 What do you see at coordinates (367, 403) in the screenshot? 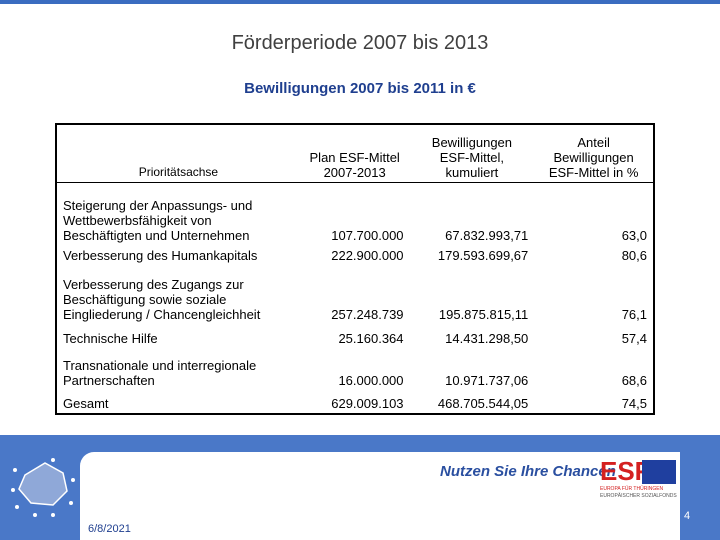
I see `cell: 629.009.103` at bounding box center [367, 403].